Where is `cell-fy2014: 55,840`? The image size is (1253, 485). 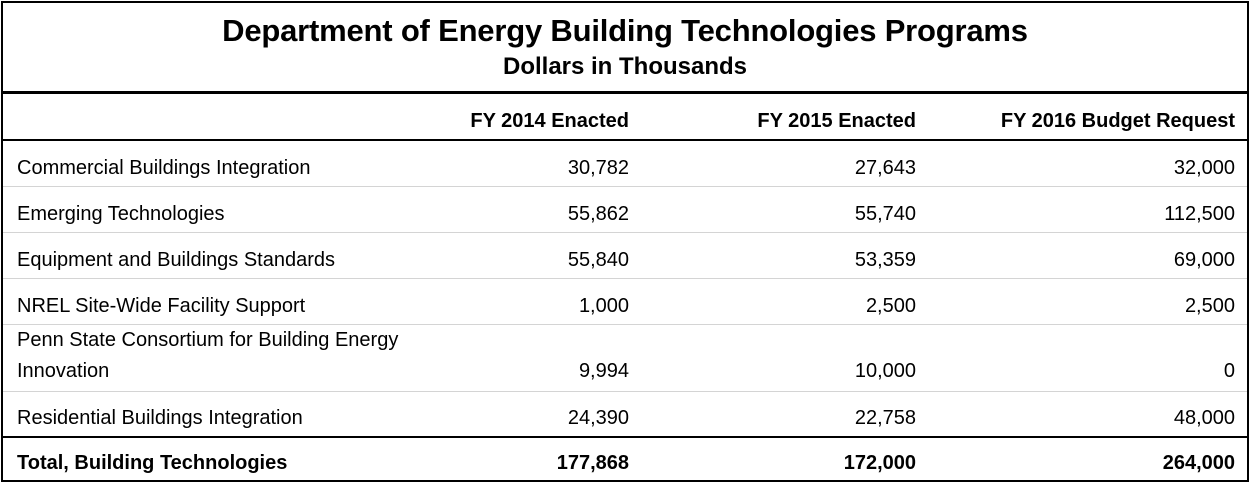 cell-fy2014: 55,840 is located at coordinates (598, 259).